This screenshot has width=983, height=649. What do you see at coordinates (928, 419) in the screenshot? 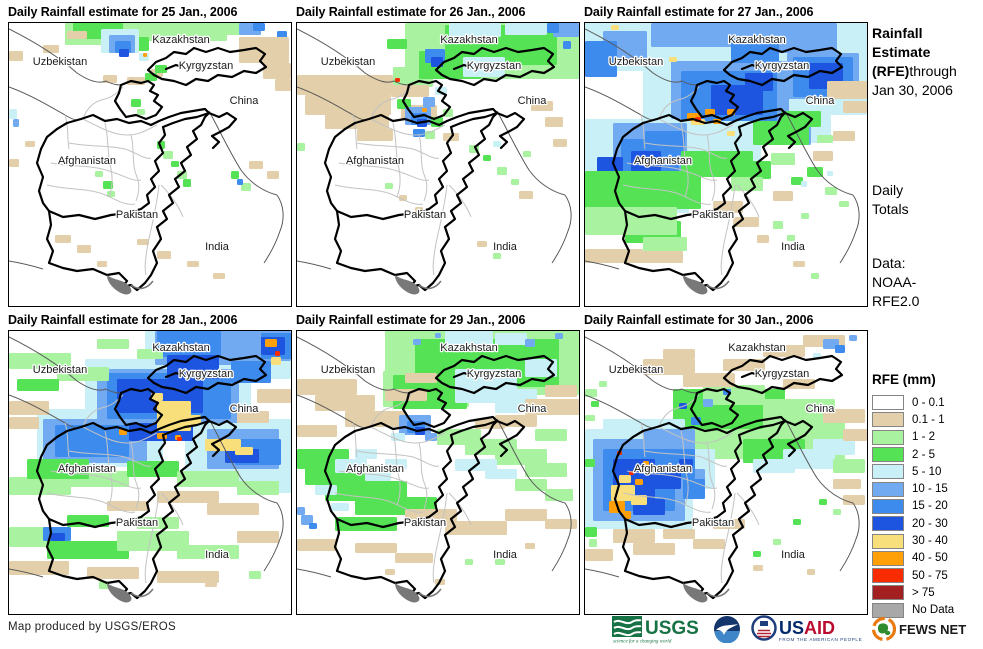
I see `legend-label: 0.1 - 1` at bounding box center [928, 419].